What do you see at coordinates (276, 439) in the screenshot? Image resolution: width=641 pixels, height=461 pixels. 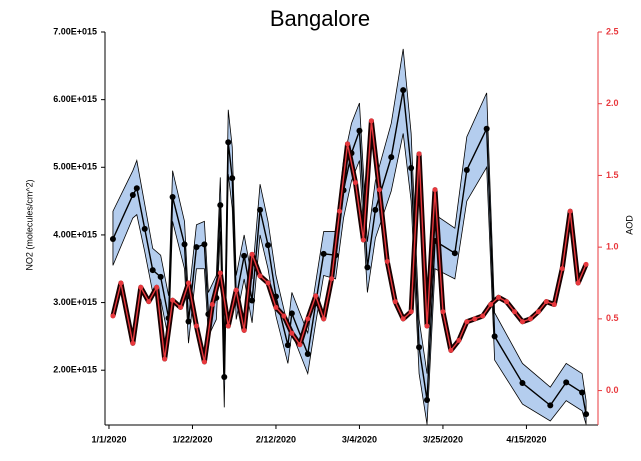 I see `x-tick-label: 2/12/2020` at bounding box center [276, 439].